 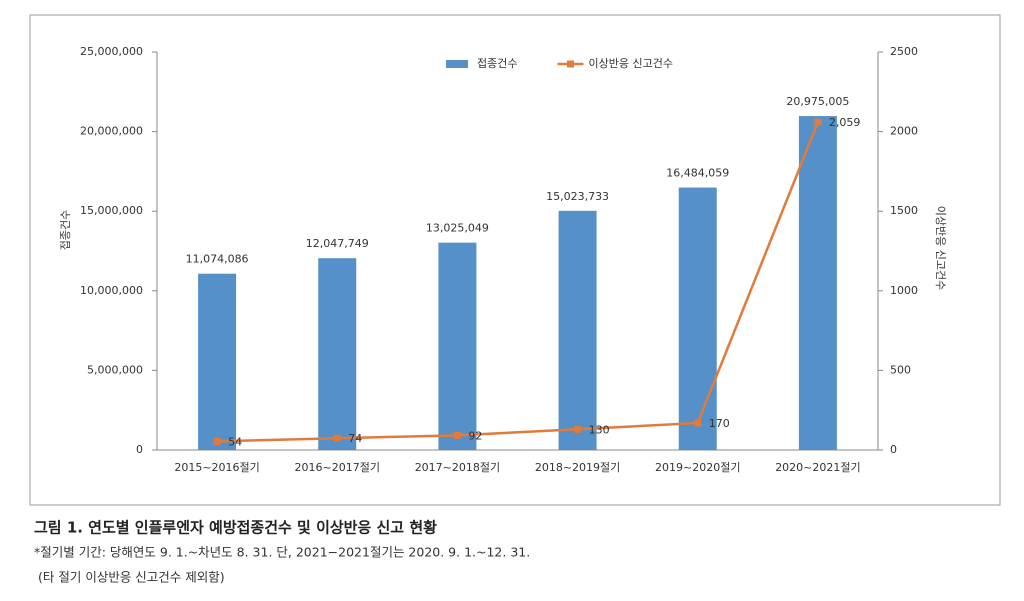 I want to click on x-tick-label: 2018~2019절기, so click(x=577, y=467).